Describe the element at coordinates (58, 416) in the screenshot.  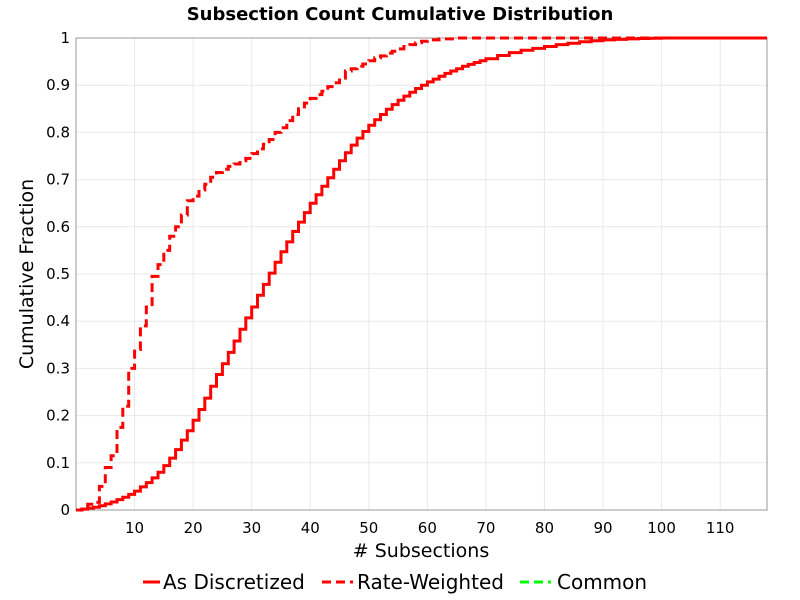
I see `y-tick-label: 0.2` at that location.